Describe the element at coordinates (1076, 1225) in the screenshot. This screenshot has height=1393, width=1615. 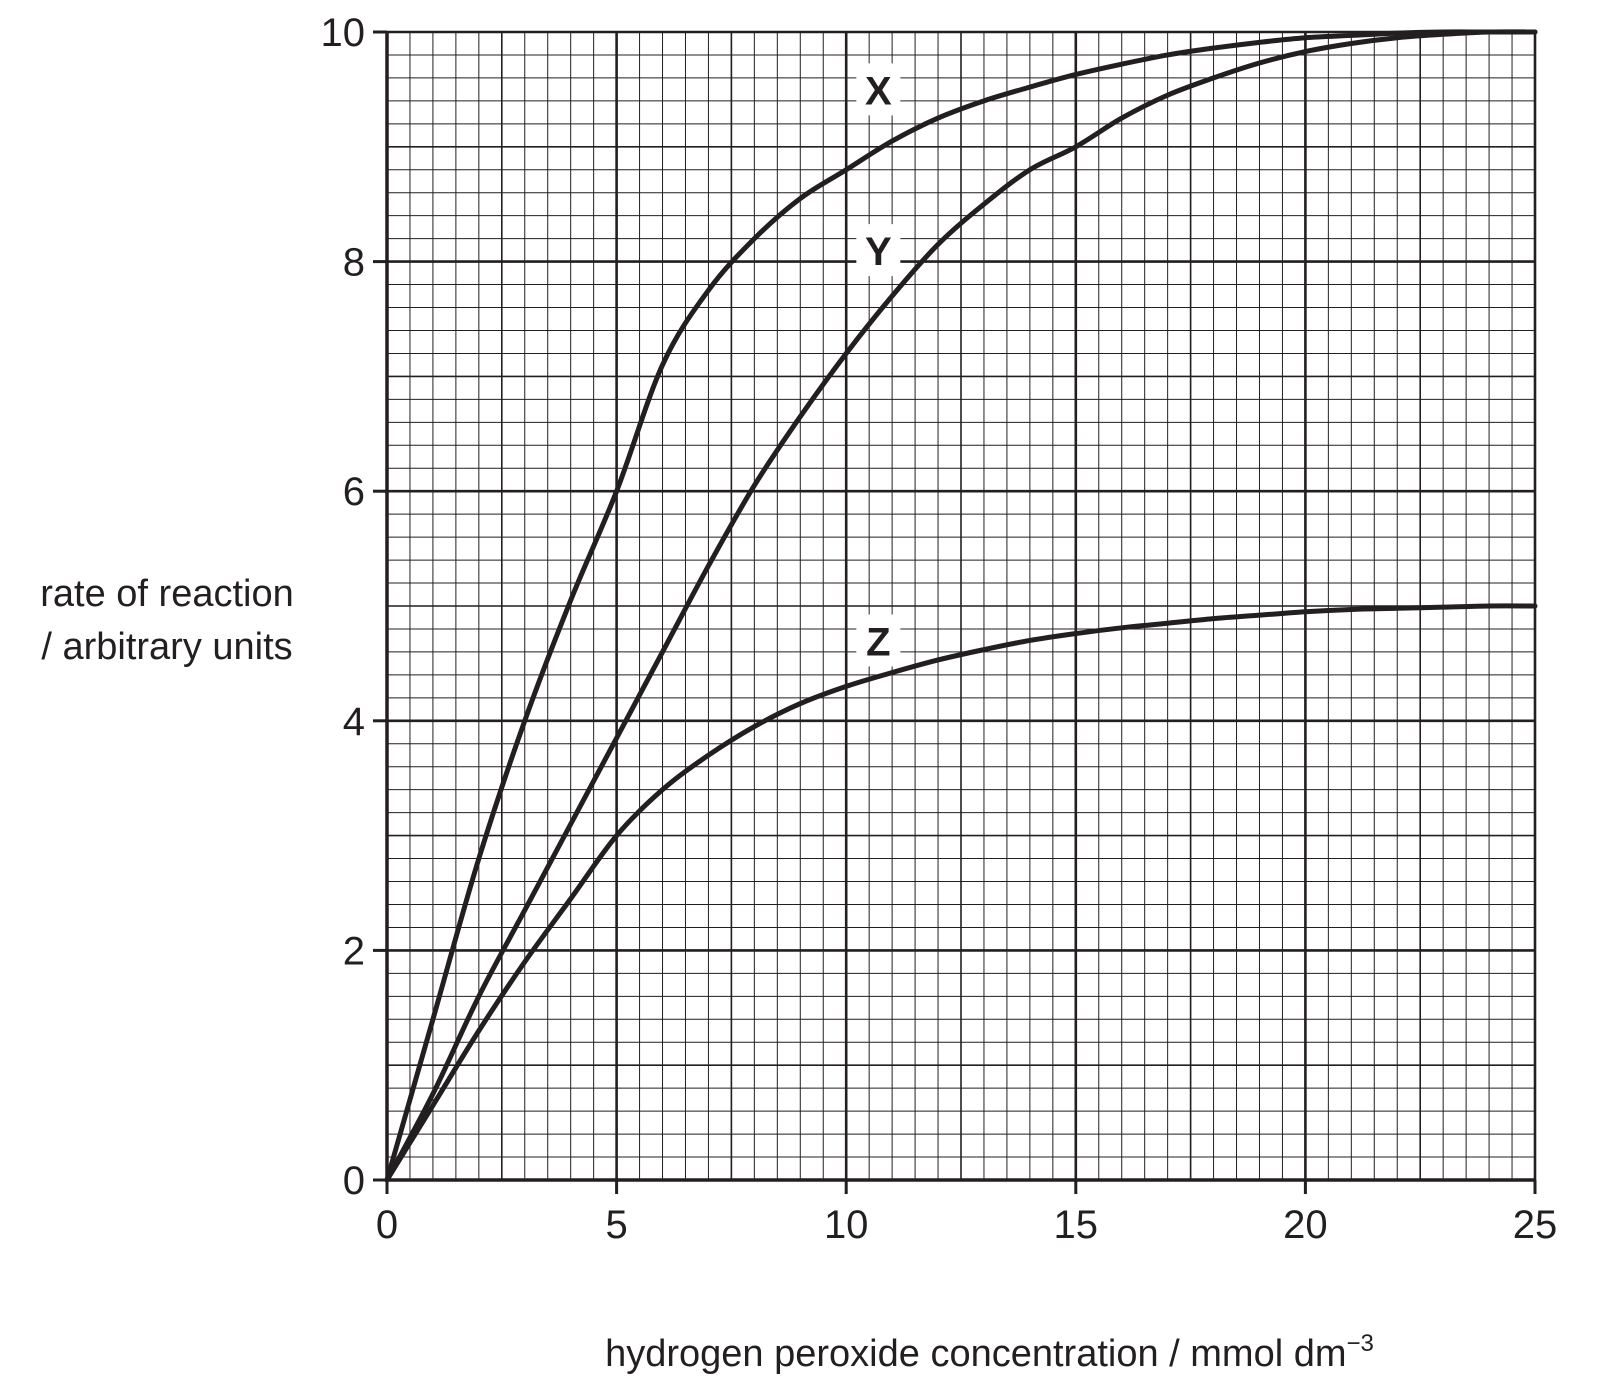
I see `x-tick-label: 15` at that location.